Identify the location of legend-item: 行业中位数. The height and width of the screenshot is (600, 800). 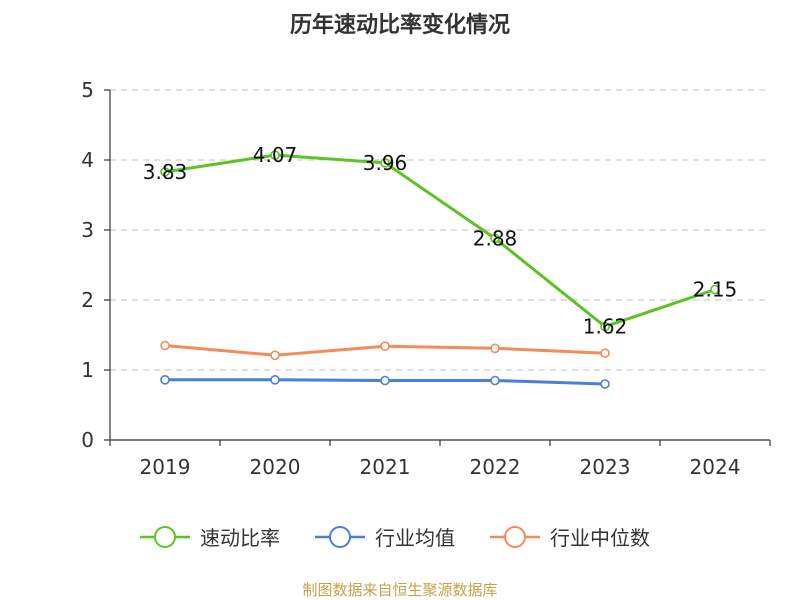
(570, 538).